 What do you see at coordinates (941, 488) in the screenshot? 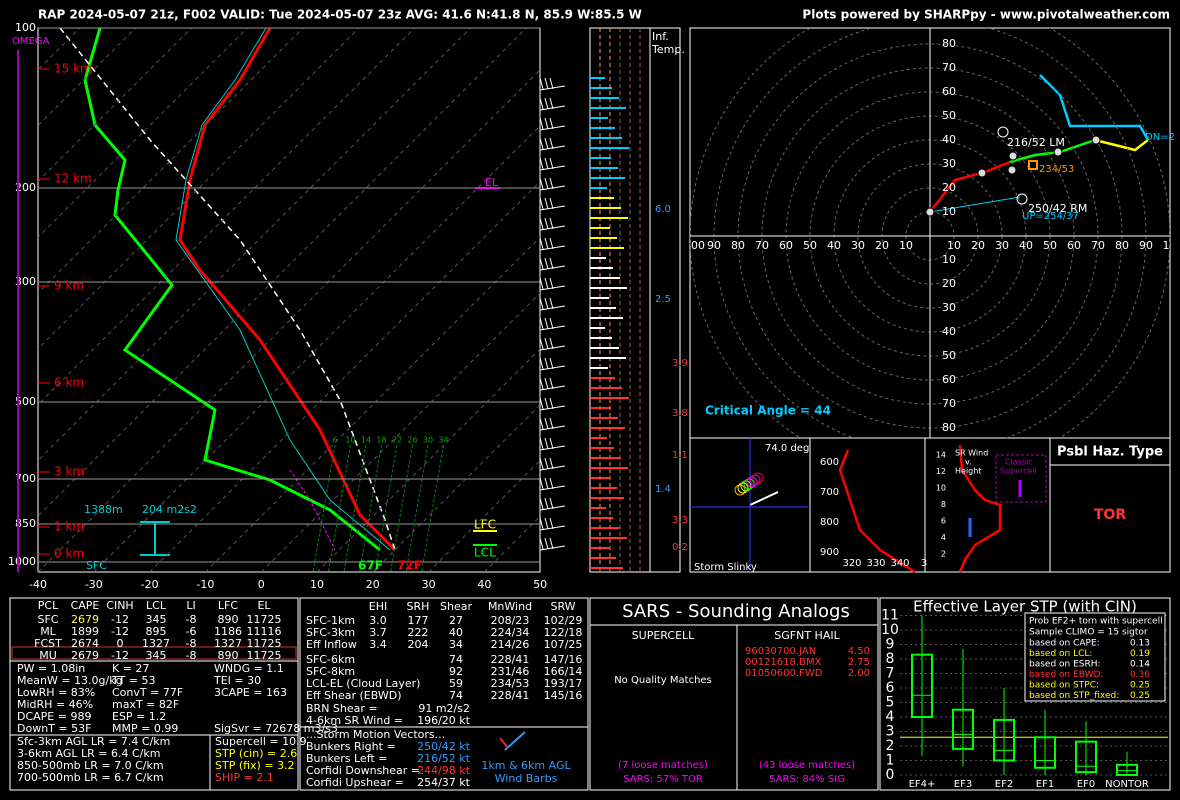
I see `srwind-height: 10` at bounding box center [941, 488].